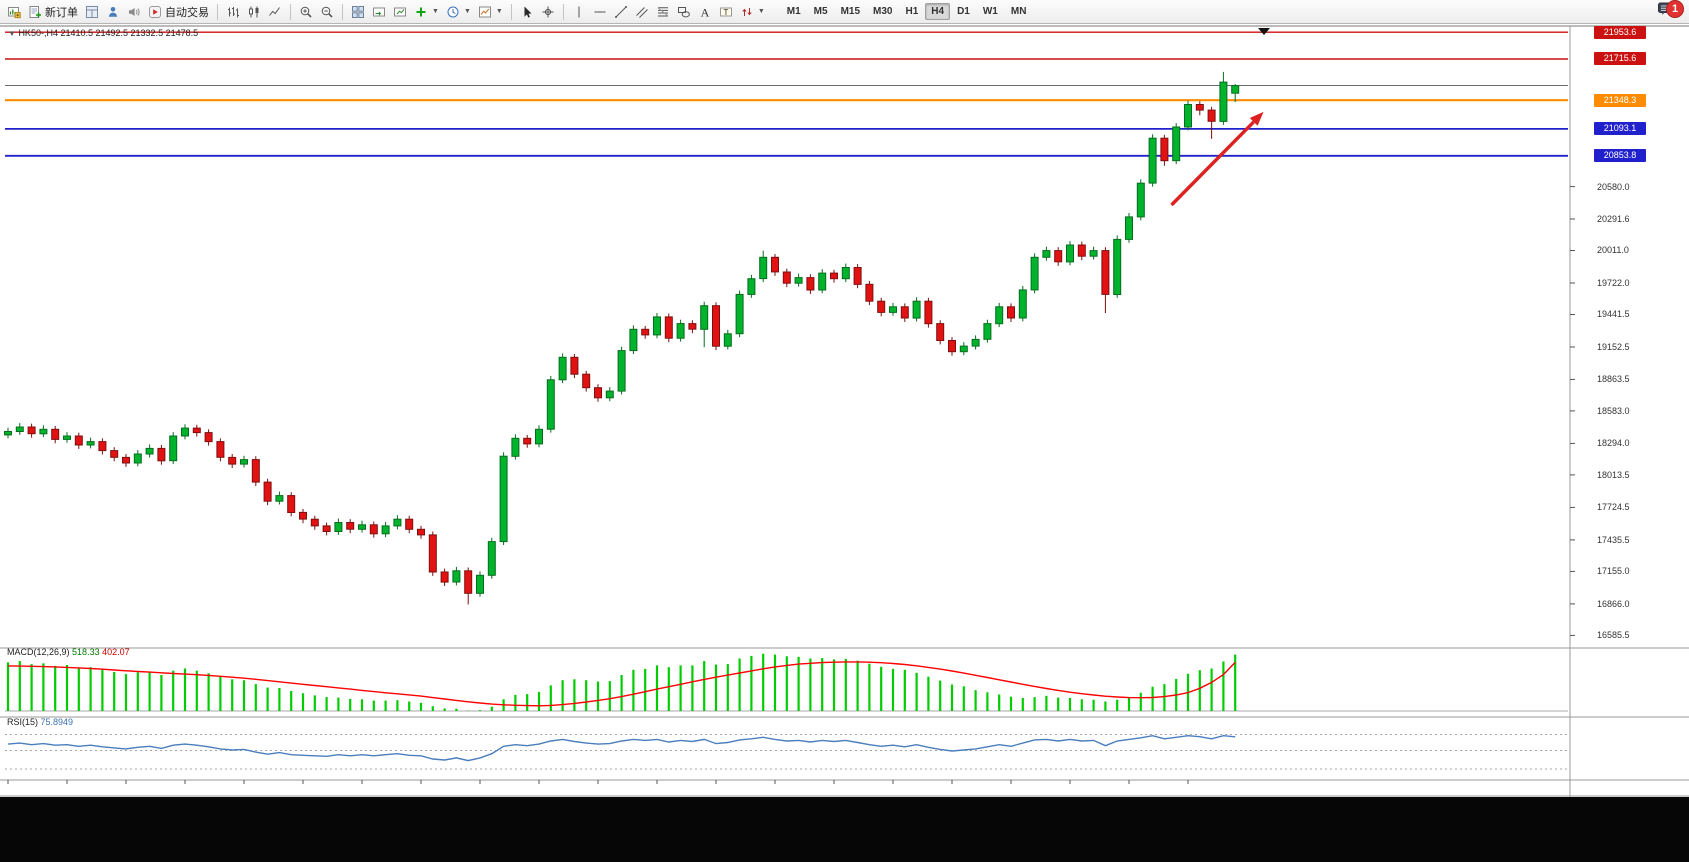  I want to click on auto-trading-button: 自动交易, so click(178, 11).